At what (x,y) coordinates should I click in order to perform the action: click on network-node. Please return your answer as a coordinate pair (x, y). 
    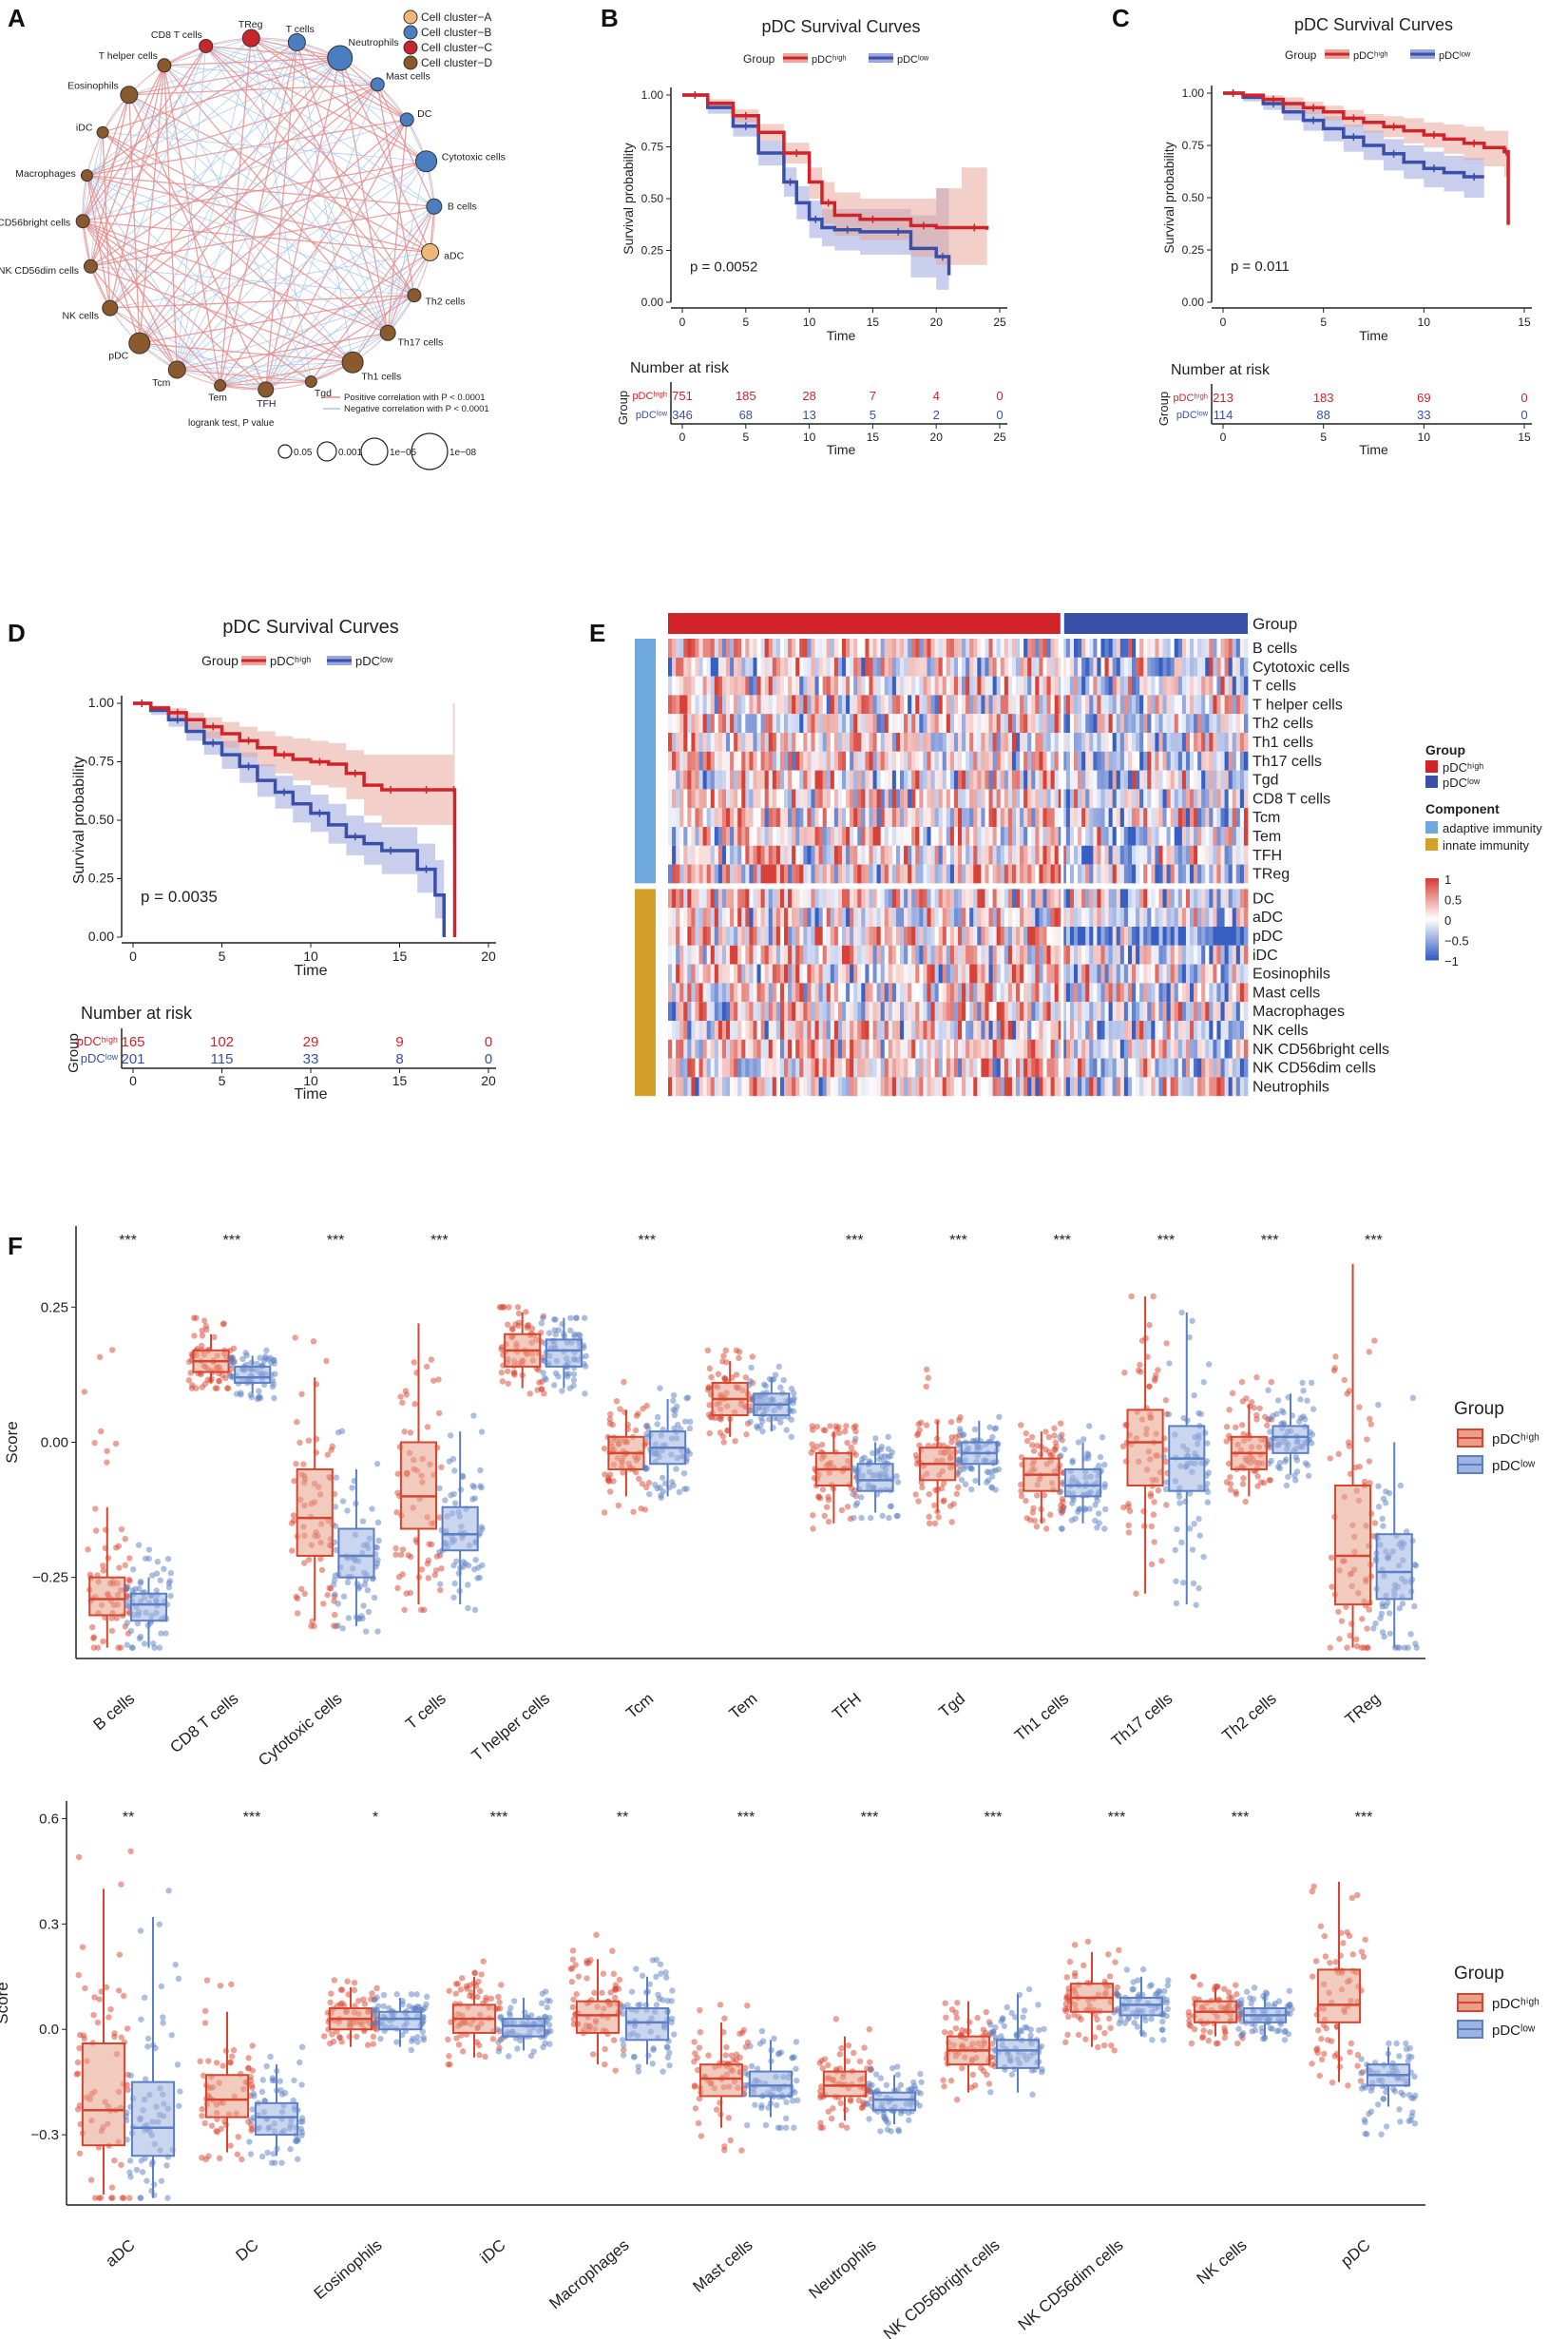
    Looking at the image, I should click on (407, 119).